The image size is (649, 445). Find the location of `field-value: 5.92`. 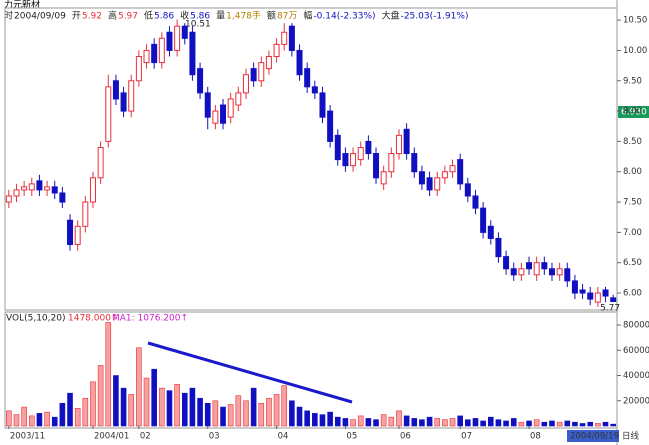

field-value: 5.92 is located at coordinates (92, 17).